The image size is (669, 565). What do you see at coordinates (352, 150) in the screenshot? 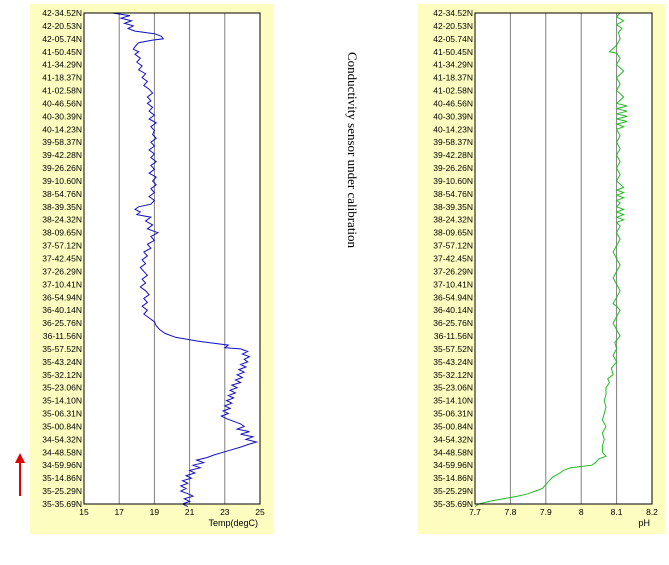
I see `calibration-note: Conductivity sensor under calibration` at bounding box center [352, 150].